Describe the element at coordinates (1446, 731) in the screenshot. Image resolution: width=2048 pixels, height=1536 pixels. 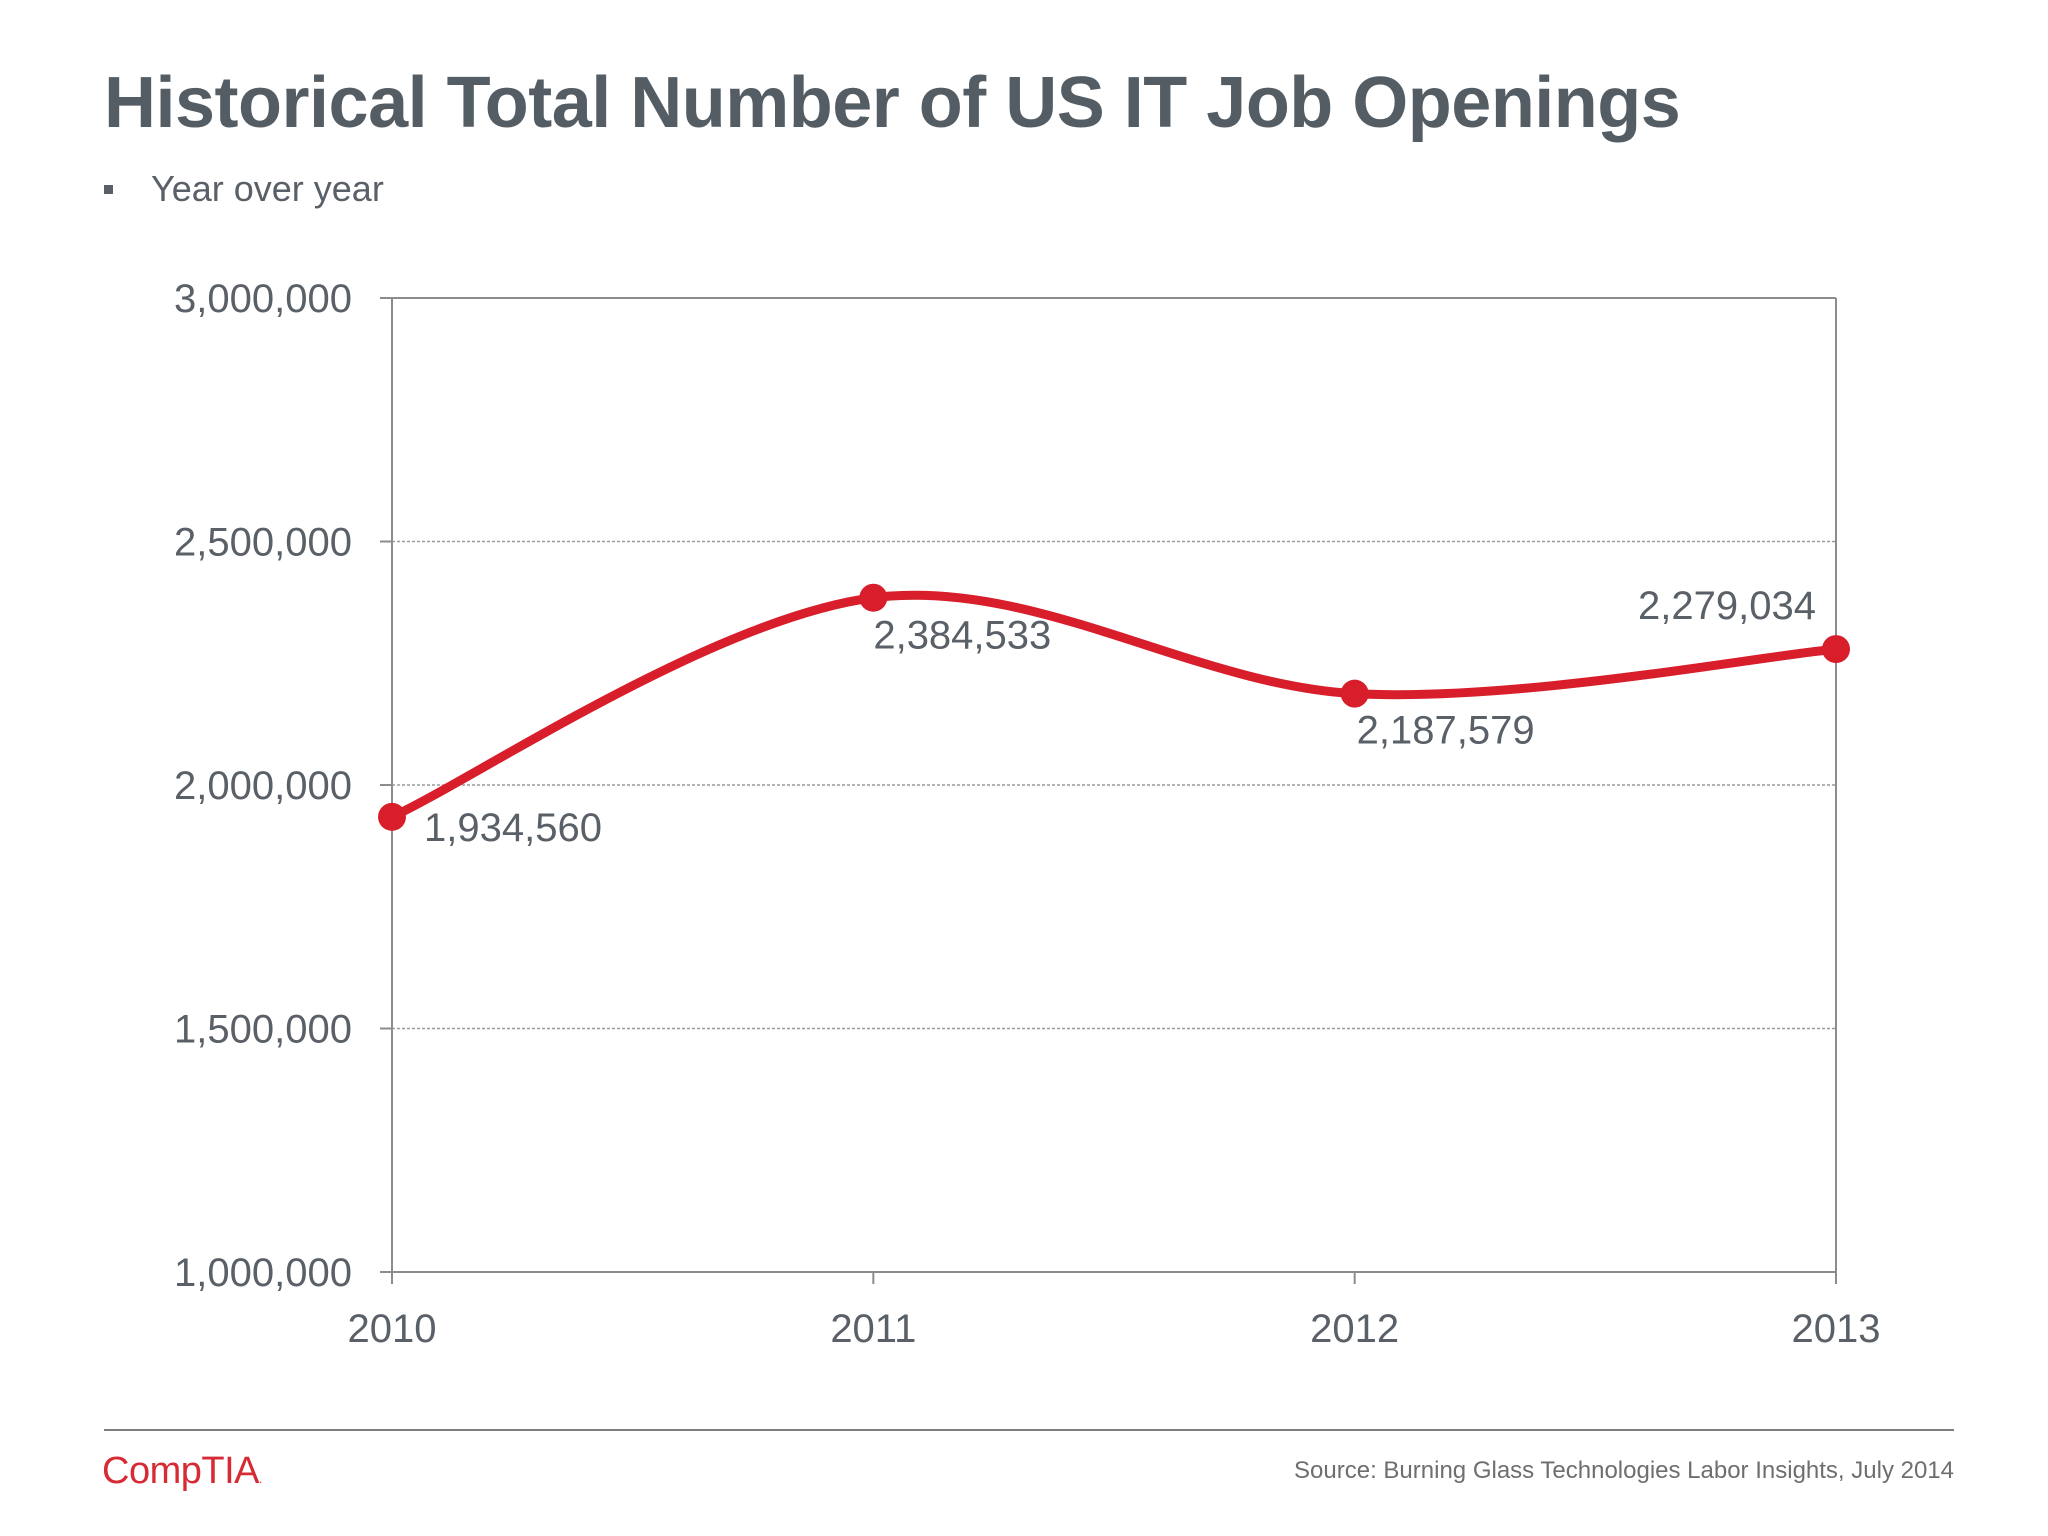
I see `data-label: 2,187,579` at that location.